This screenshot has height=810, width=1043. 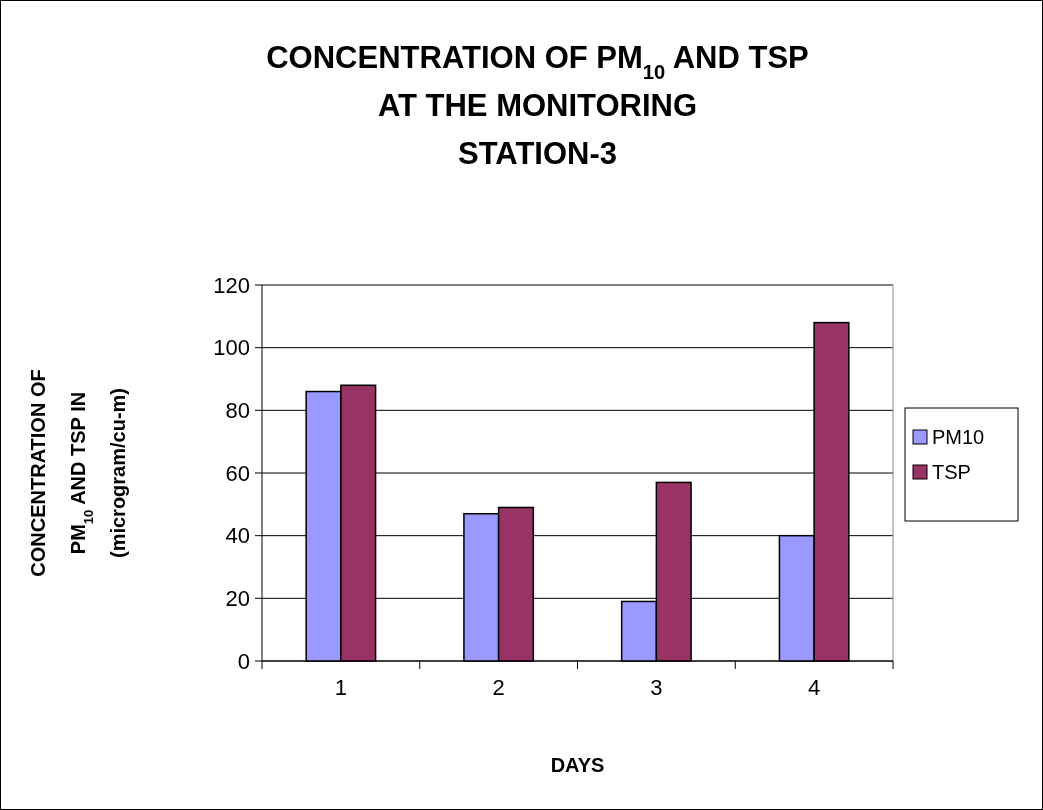 I want to click on y-tick-label: 0, so click(x=243, y=661).